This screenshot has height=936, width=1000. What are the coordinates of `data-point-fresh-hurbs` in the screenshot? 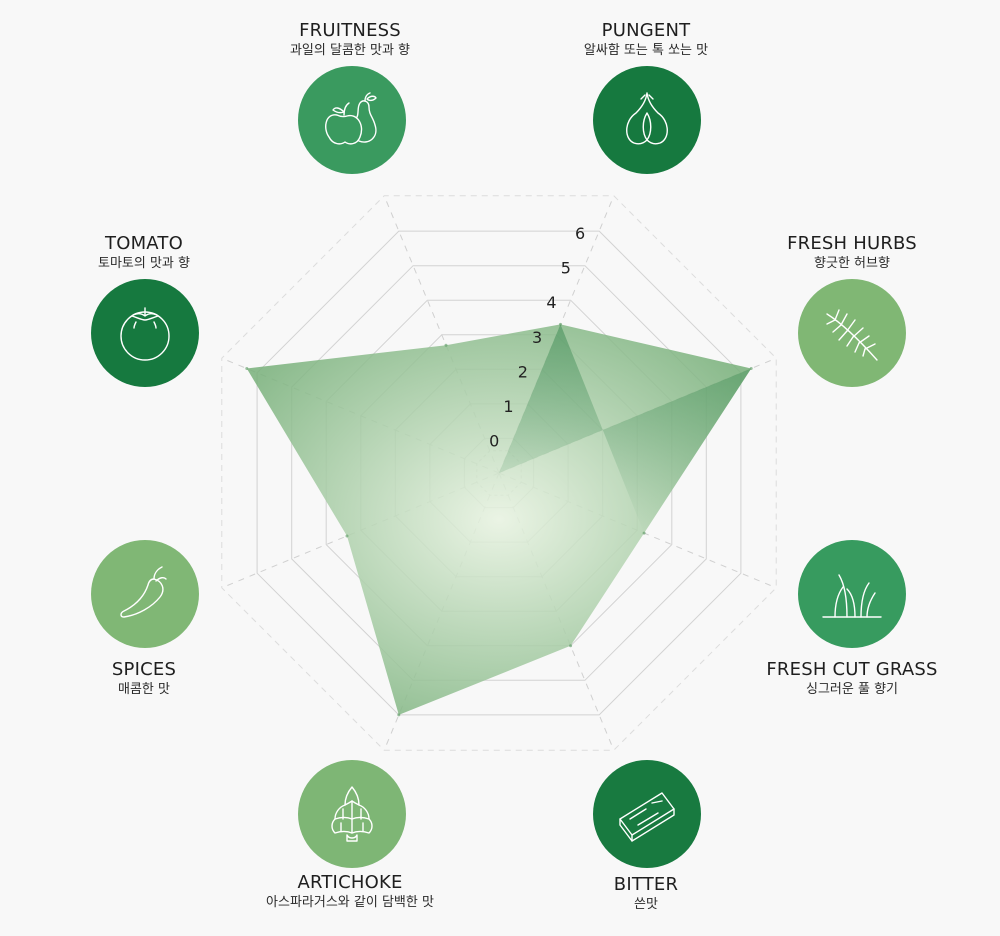 It's located at (644, 533).